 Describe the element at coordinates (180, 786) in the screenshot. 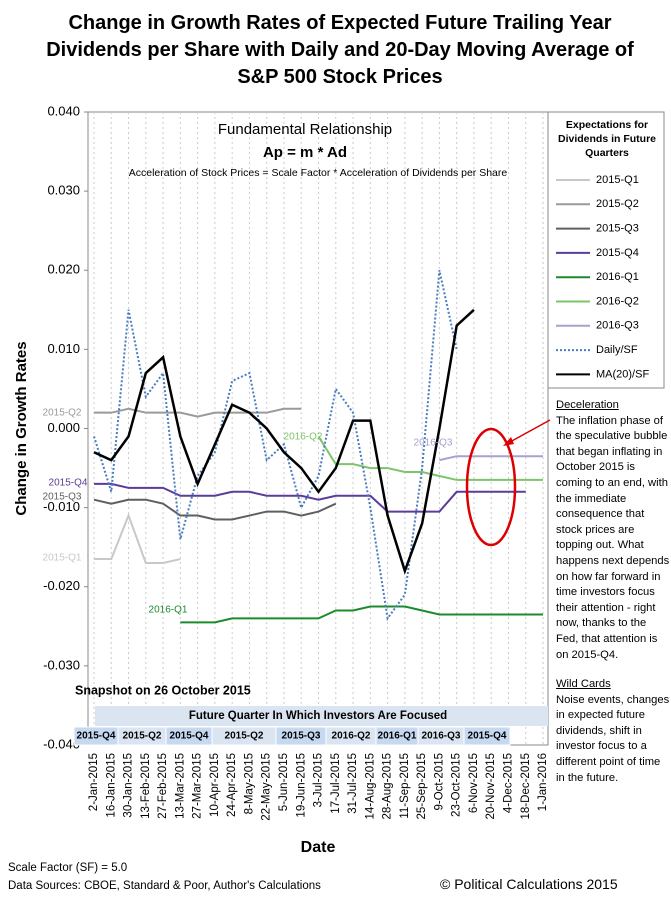

I see `x-tick-label: 13-Mar-2015` at that location.